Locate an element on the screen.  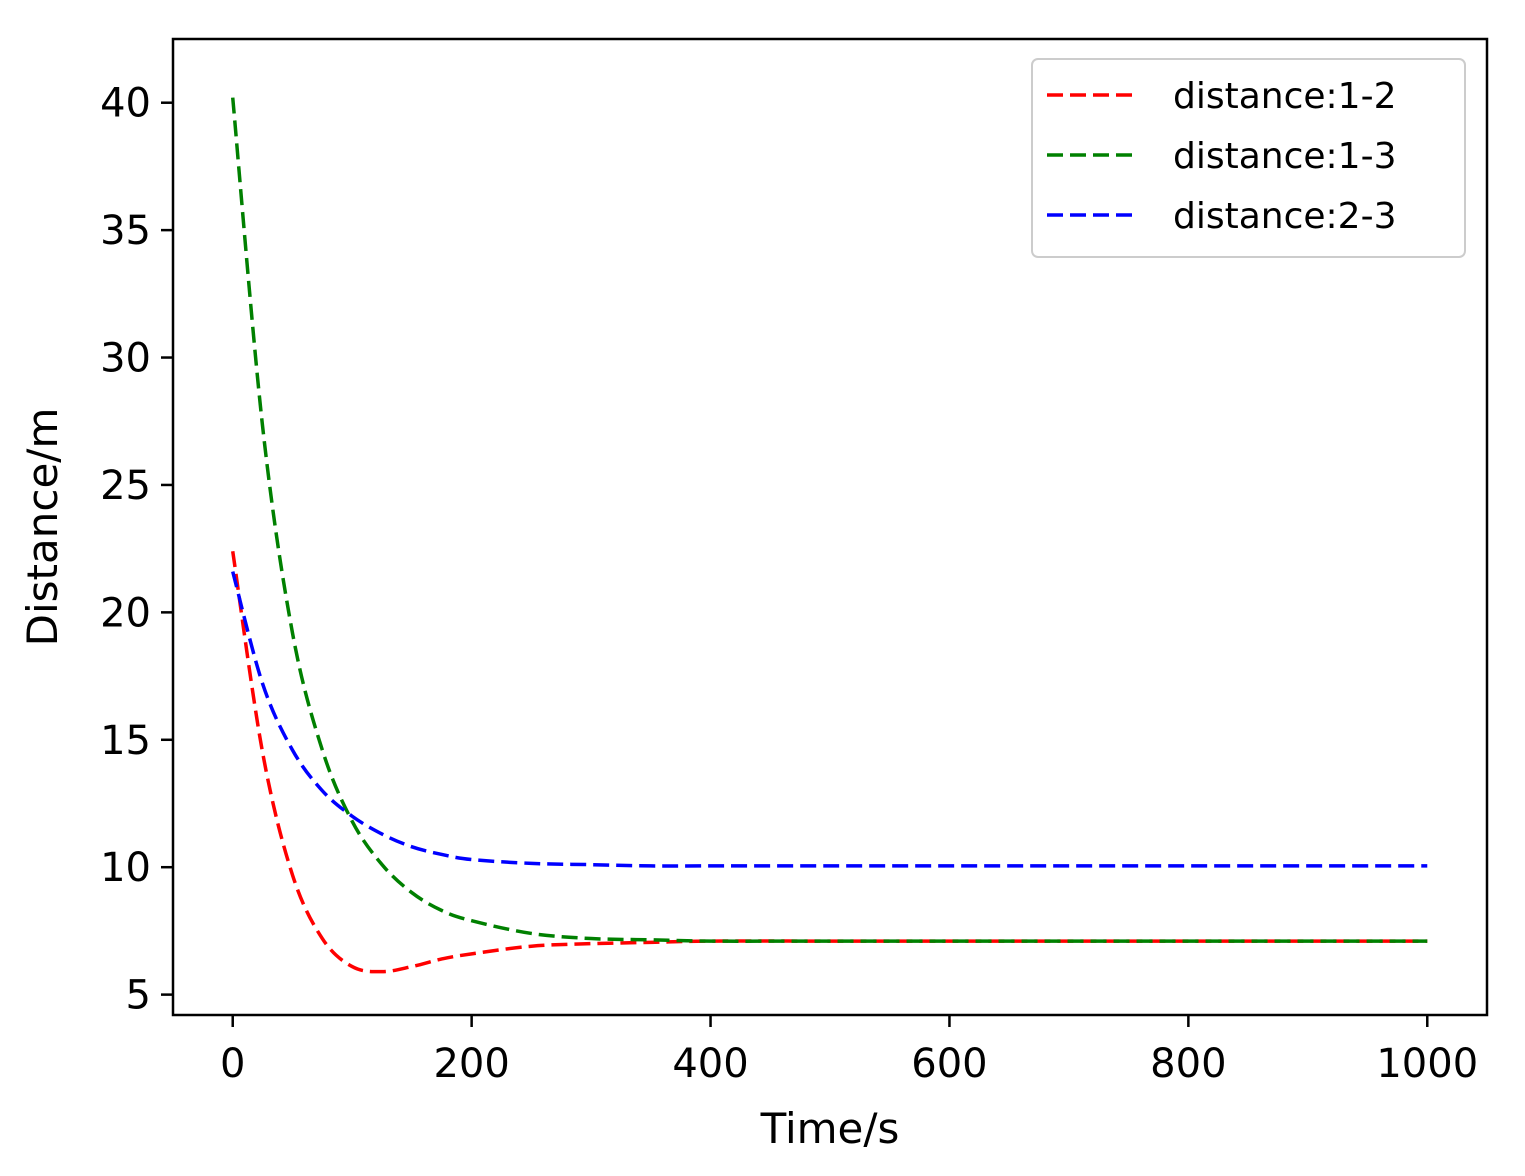
legend-box is located at coordinates (1248, 158).